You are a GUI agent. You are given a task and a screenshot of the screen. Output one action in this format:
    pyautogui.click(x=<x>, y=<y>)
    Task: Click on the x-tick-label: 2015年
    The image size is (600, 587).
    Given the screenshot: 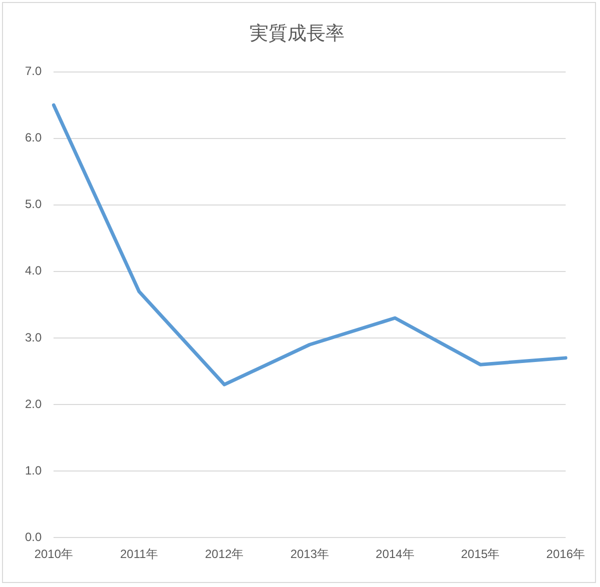 What is the action you would take?
    pyautogui.click(x=480, y=554)
    